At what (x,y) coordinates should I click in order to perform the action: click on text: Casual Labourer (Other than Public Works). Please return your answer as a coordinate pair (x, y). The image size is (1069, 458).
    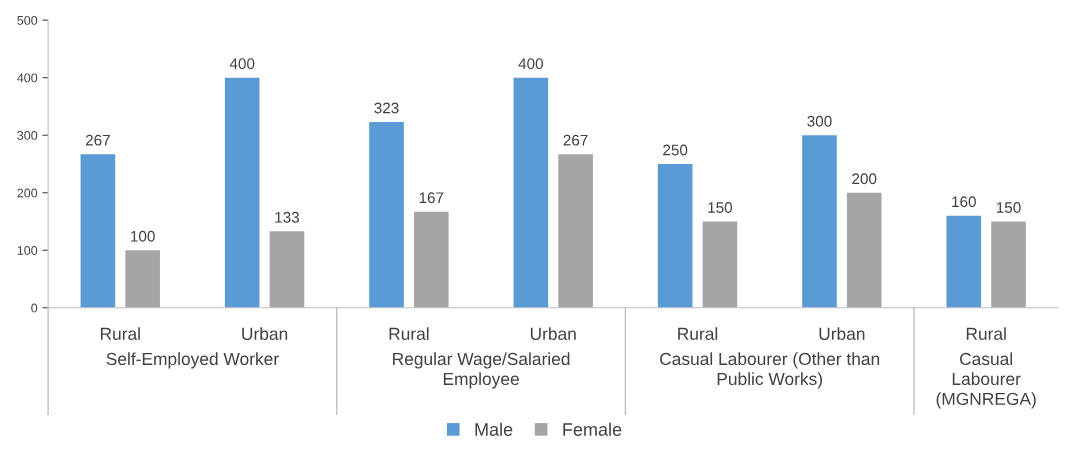
    Looking at the image, I should click on (770, 370).